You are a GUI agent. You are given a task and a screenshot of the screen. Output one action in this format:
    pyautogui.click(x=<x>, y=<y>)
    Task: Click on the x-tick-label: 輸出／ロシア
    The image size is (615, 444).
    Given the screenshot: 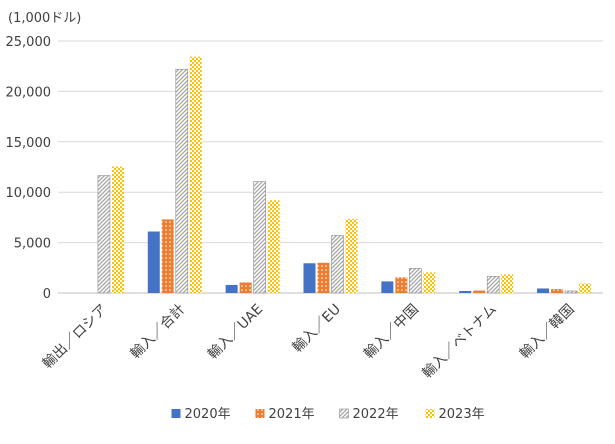 What is the action you would take?
    pyautogui.click(x=75, y=336)
    